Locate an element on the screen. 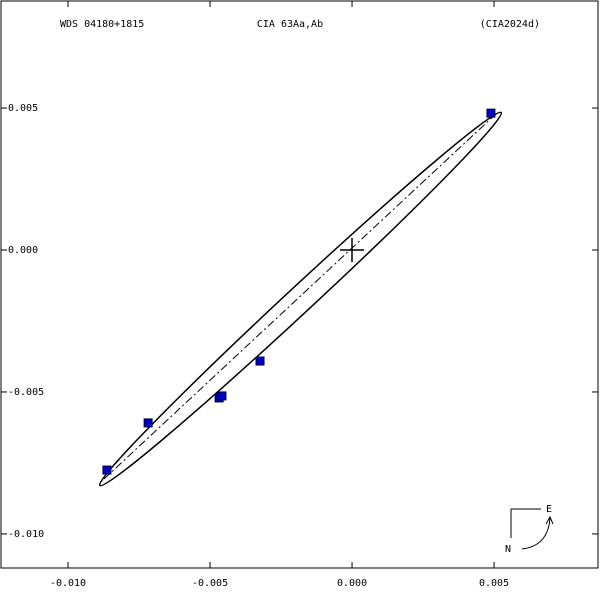 The image size is (600, 600). compass-n: N is located at coordinates (508, 549).